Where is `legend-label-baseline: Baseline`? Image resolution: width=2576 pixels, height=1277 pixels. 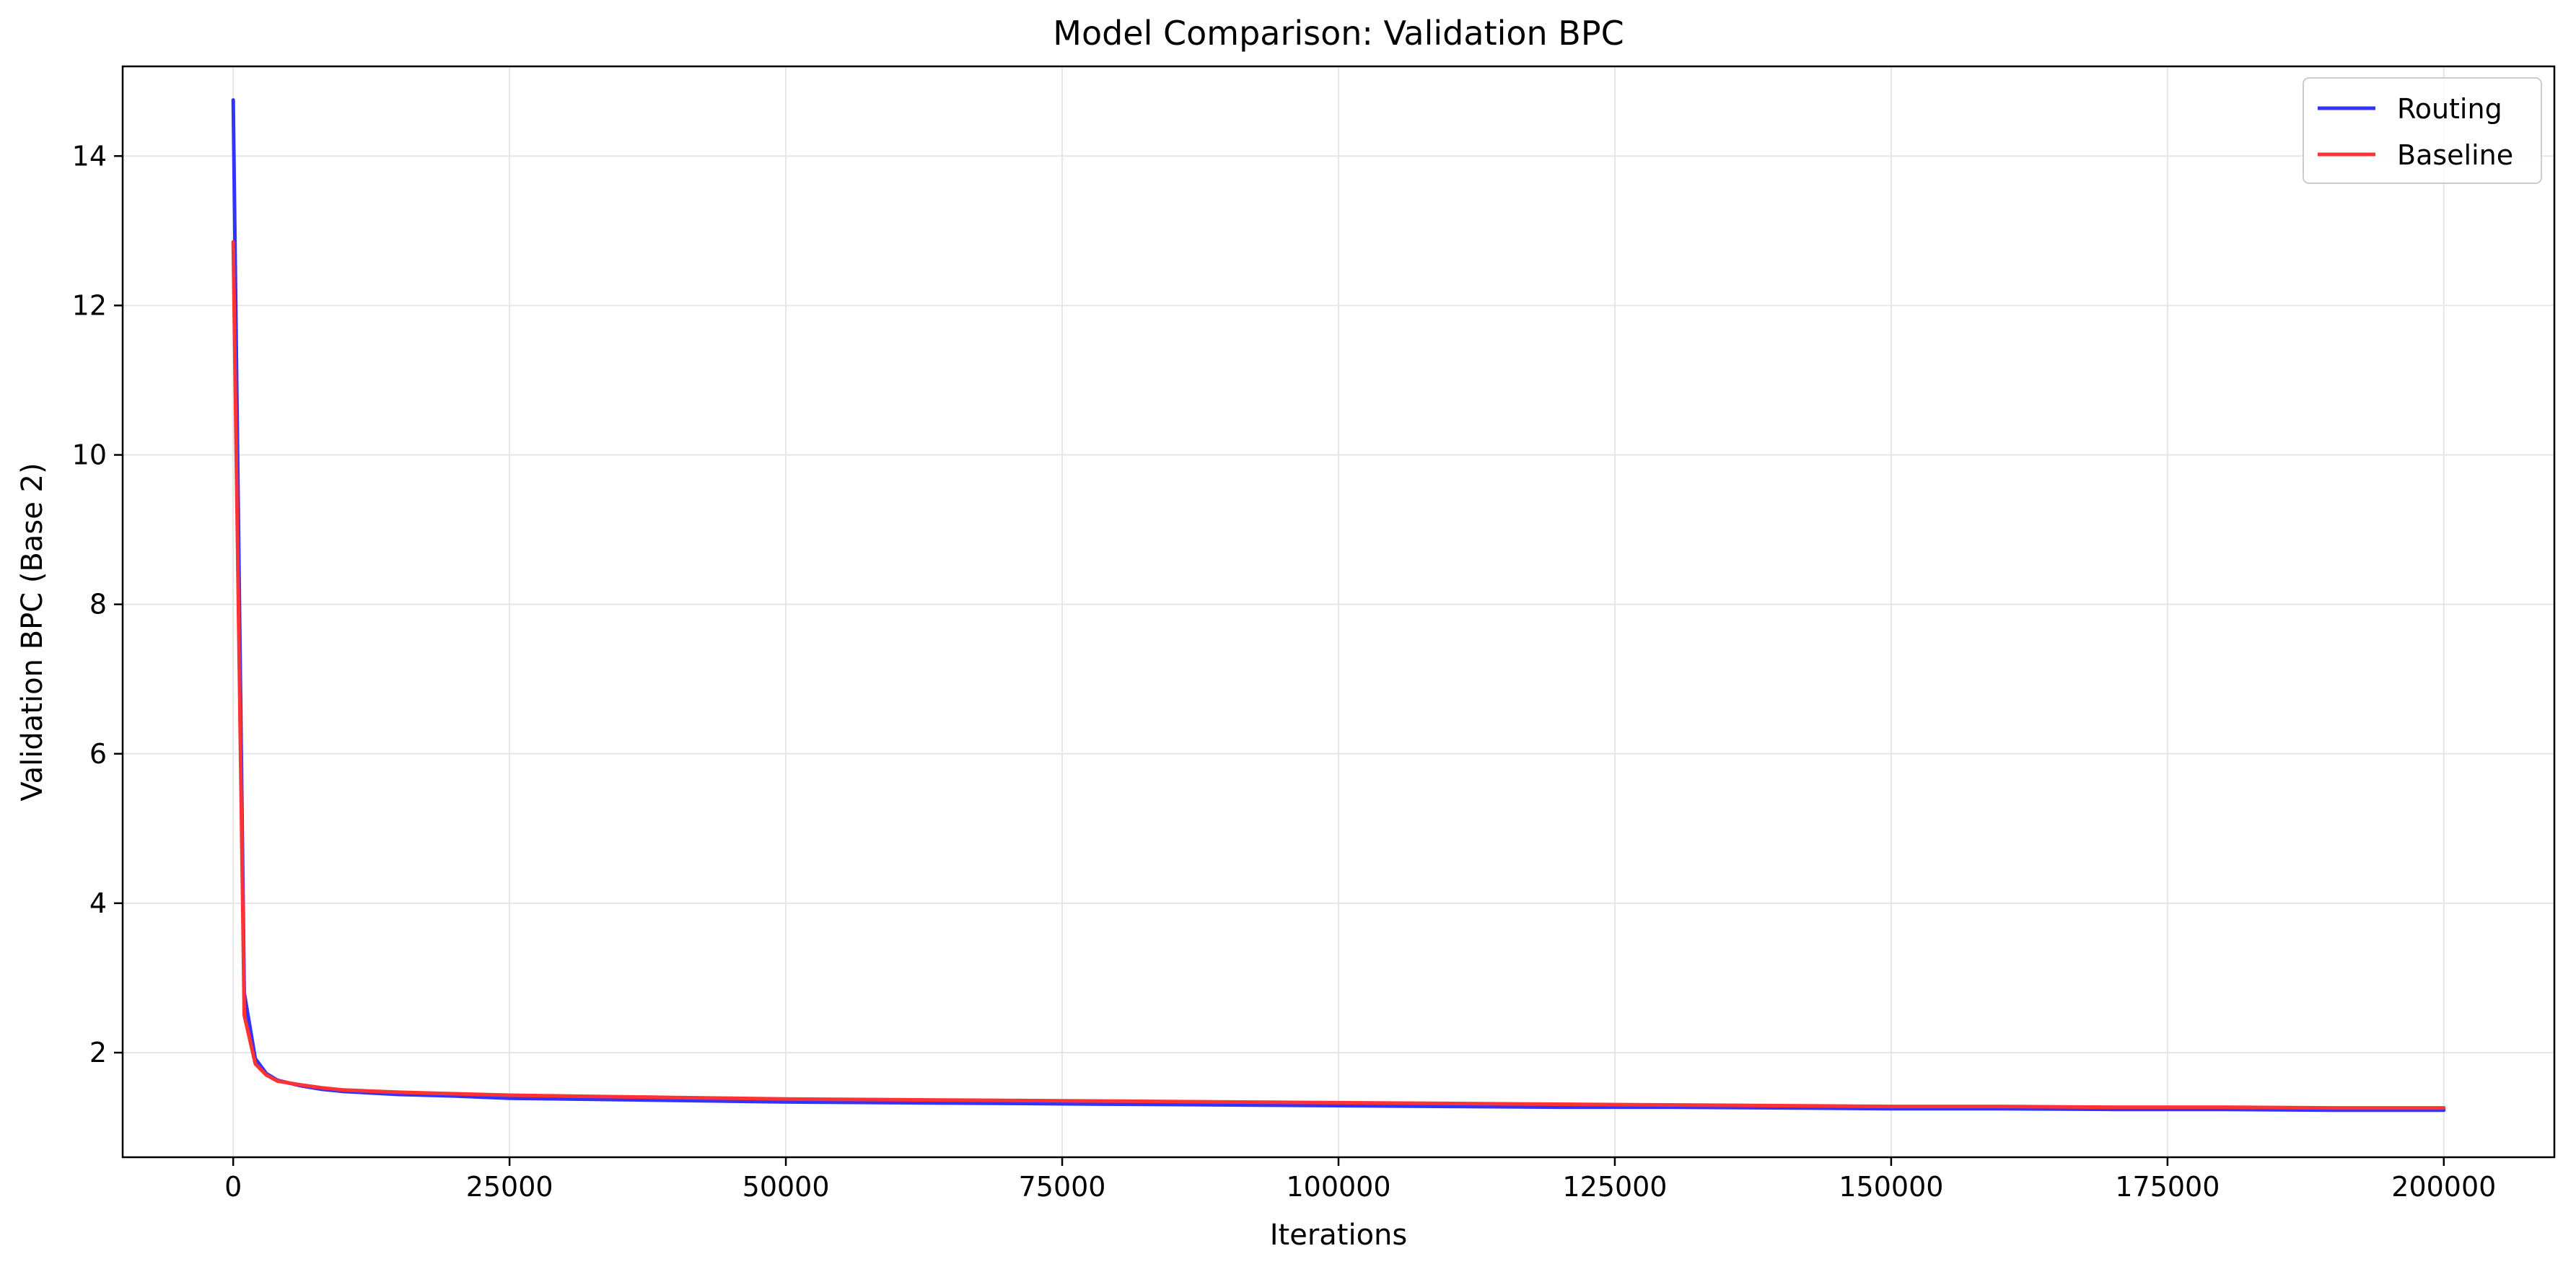 legend-label-baseline: Baseline is located at coordinates (2455, 155).